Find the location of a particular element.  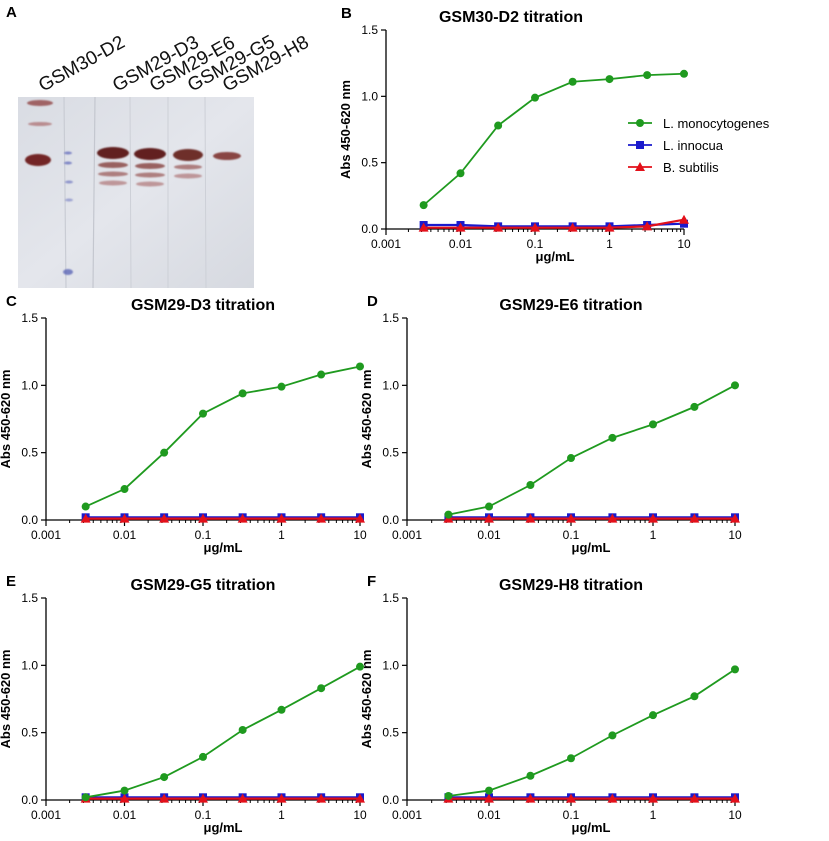

legend-label: L. innocua is located at coordinates (693, 145).